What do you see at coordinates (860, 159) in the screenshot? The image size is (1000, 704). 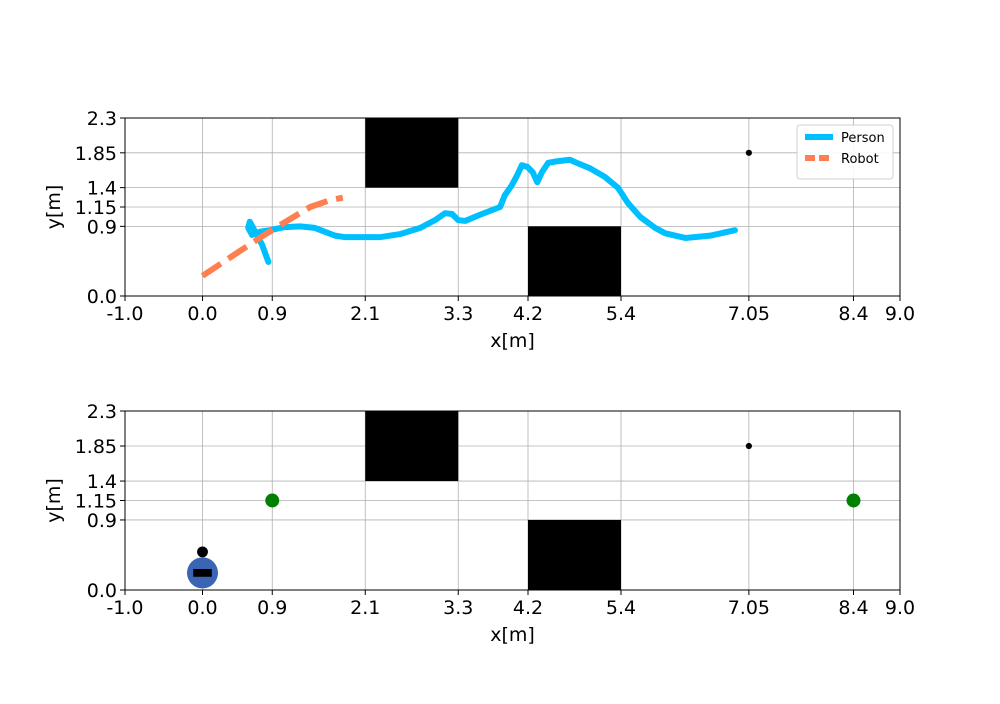 I see `legend-label: Robot` at bounding box center [860, 159].